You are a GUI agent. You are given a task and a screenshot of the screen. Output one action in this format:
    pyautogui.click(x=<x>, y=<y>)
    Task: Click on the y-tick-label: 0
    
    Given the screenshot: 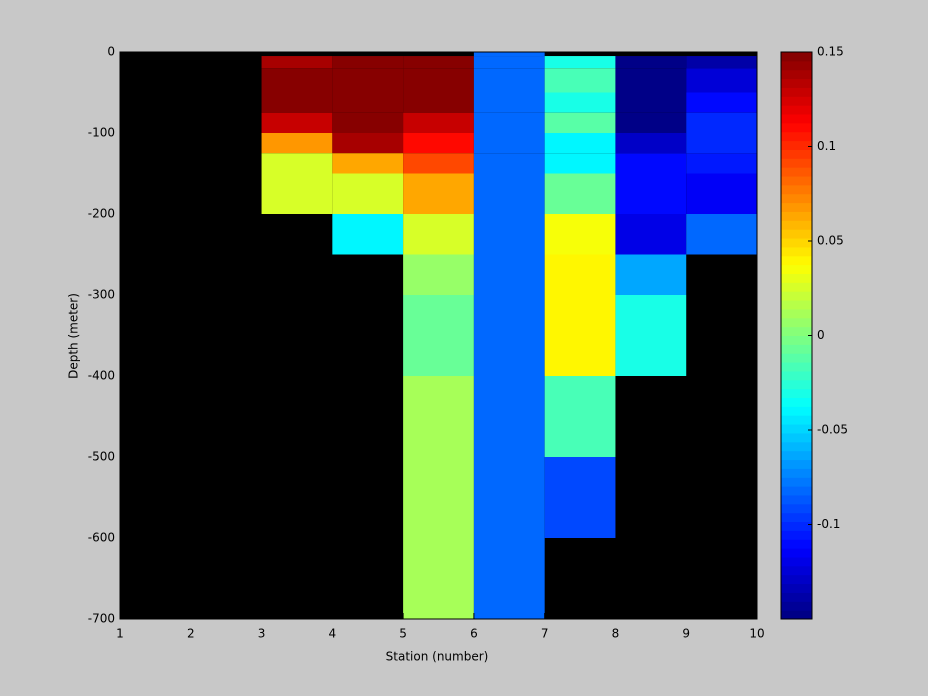 What is the action you would take?
    pyautogui.click(x=111, y=52)
    